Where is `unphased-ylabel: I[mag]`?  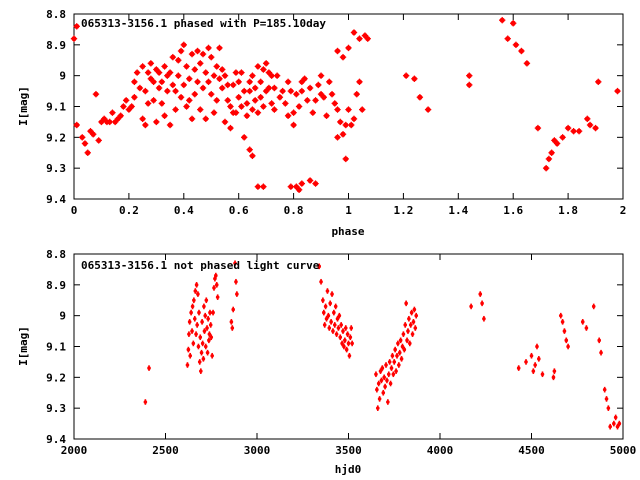 unphased-ylabel: I[mag] is located at coordinates (23, 346).